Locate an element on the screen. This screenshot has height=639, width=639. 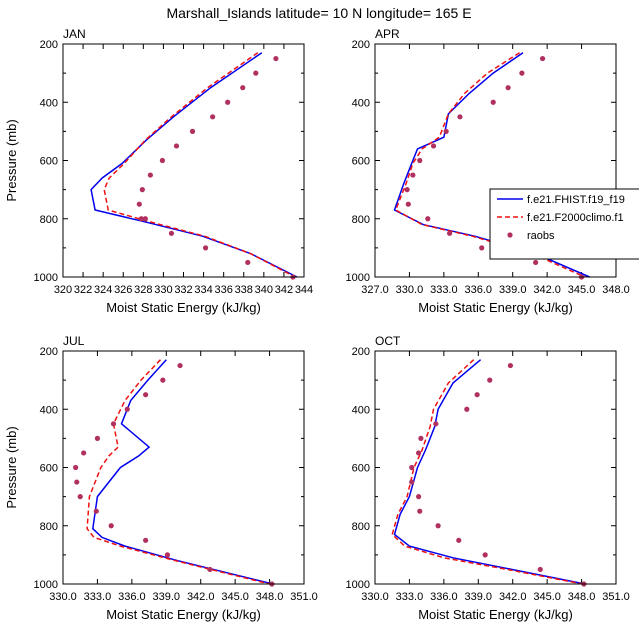
x-tick-label: 344 is located at coordinates (304, 290).